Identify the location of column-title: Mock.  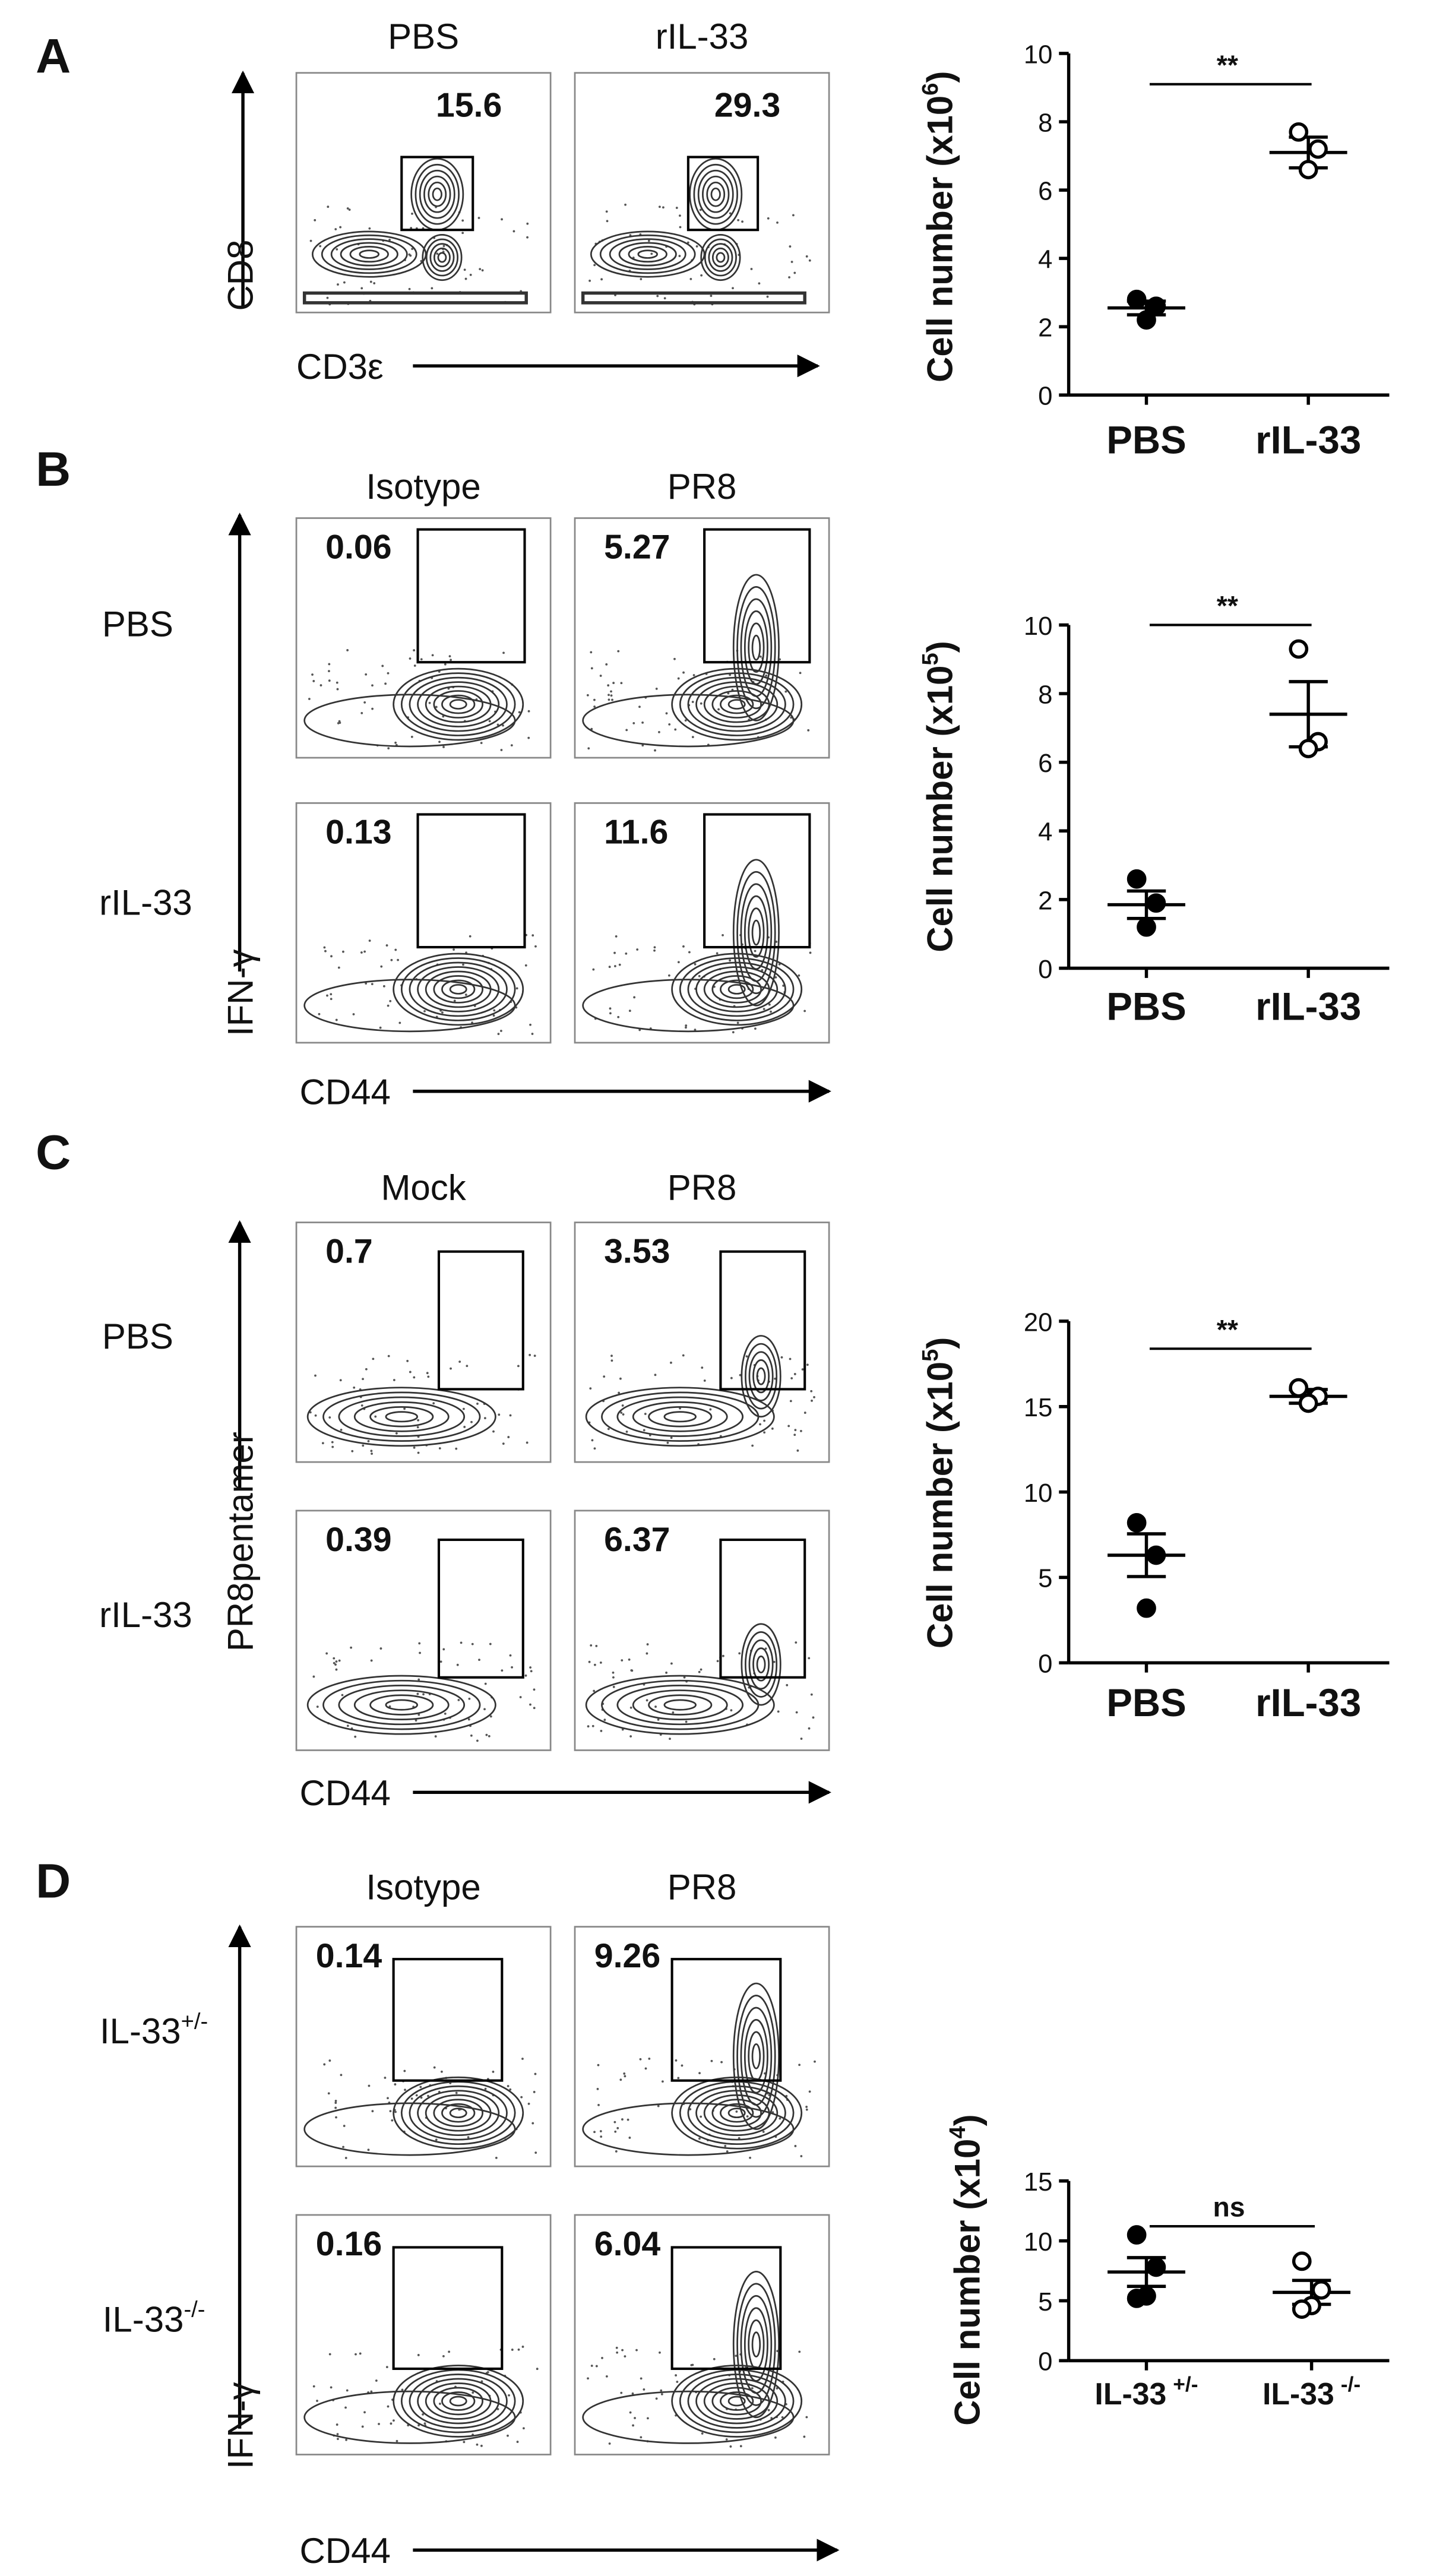
(424, 1187).